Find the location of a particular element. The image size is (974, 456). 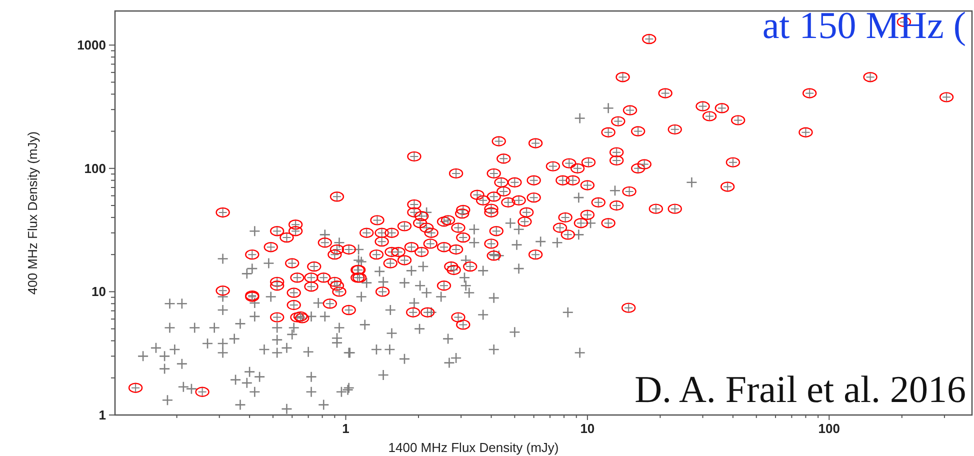

x-tick-label: 10 is located at coordinates (587, 428).